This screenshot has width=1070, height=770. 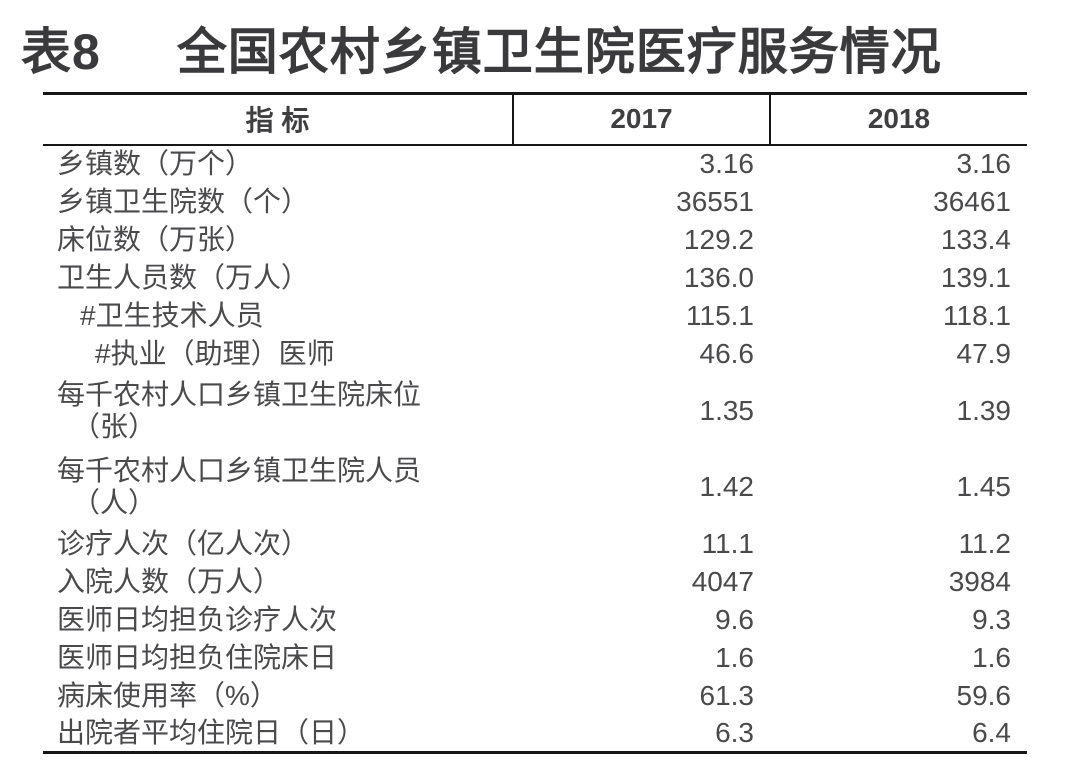 I want to click on value-2018: 133.4, so click(x=975, y=239).